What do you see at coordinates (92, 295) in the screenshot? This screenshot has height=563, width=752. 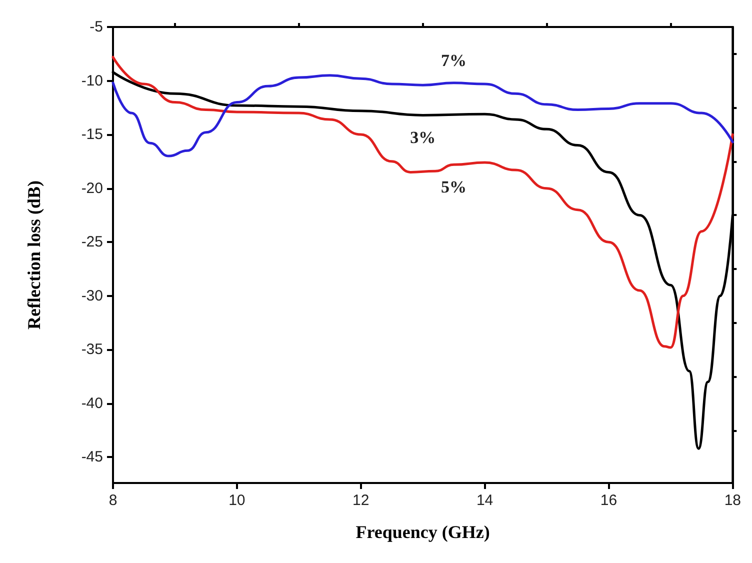 I see `y-tick-label: -30` at bounding box center [92, 295].